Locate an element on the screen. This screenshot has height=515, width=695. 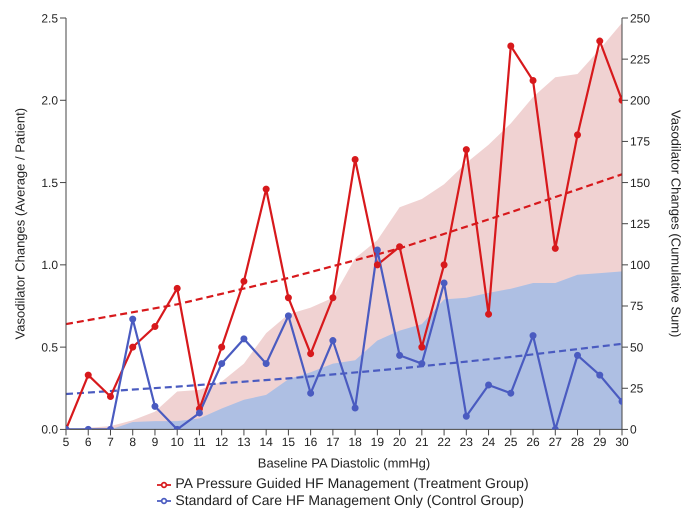
x-tick-label: 18 is located at coordinates (355, 441).